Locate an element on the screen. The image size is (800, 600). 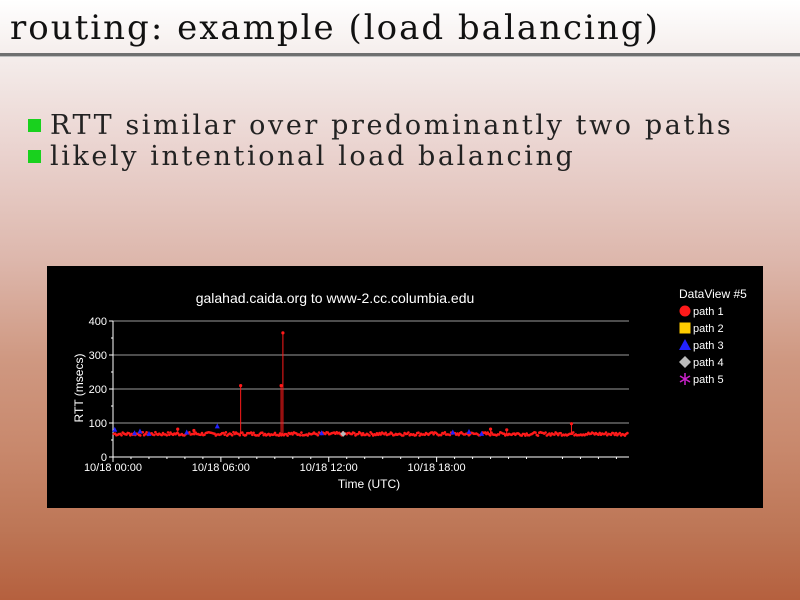
title-divider is located at coordinates (400, 54).